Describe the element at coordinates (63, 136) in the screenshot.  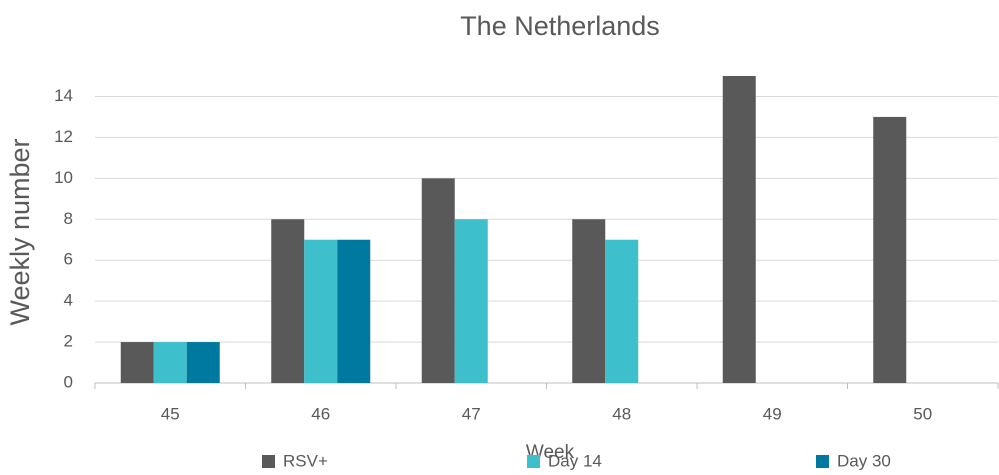
I see `y-tick-label: 12` at that location.